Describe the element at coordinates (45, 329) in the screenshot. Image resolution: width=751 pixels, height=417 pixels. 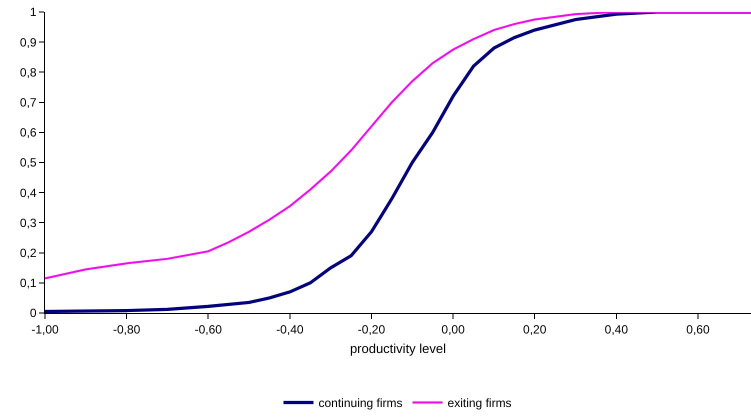
I see `x-tick-label: -1,00` at that location.